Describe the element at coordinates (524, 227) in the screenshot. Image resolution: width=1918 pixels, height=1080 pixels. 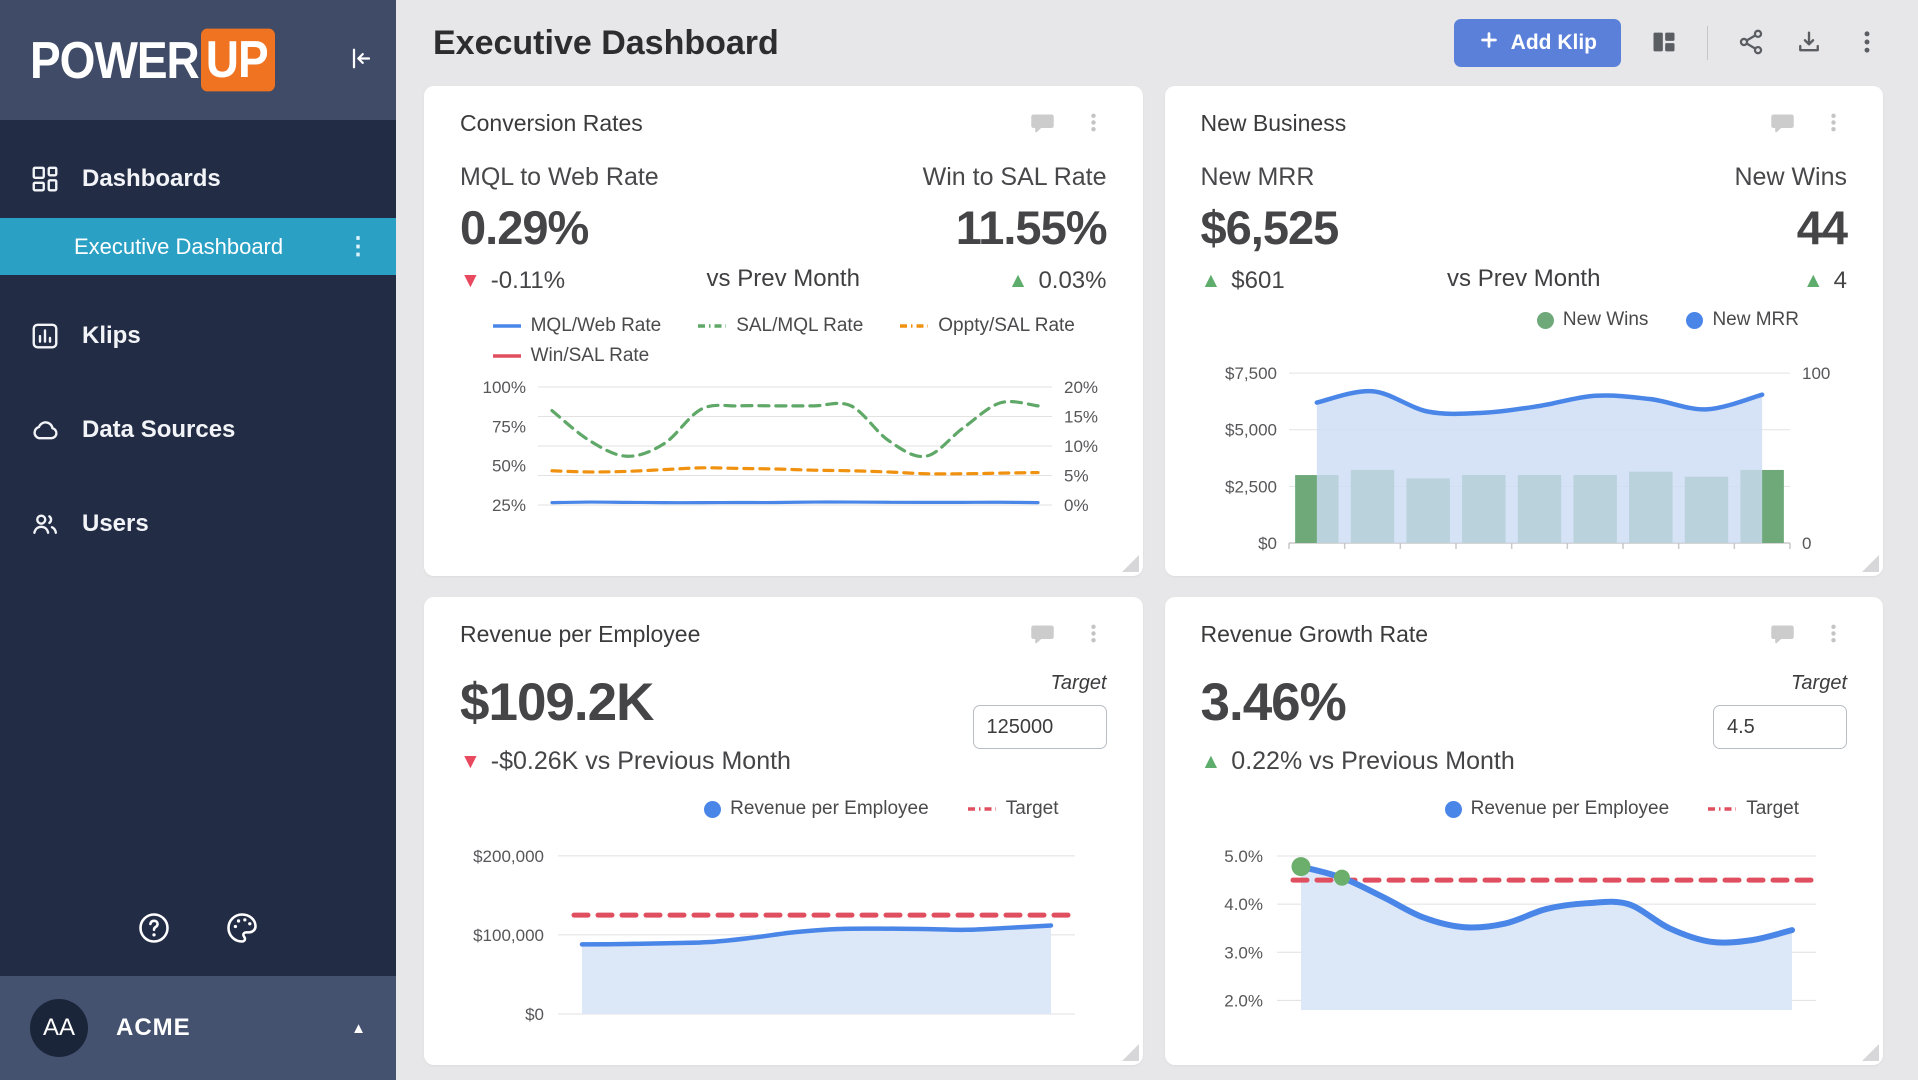
I see `metric-value: 0.29%` at that location.